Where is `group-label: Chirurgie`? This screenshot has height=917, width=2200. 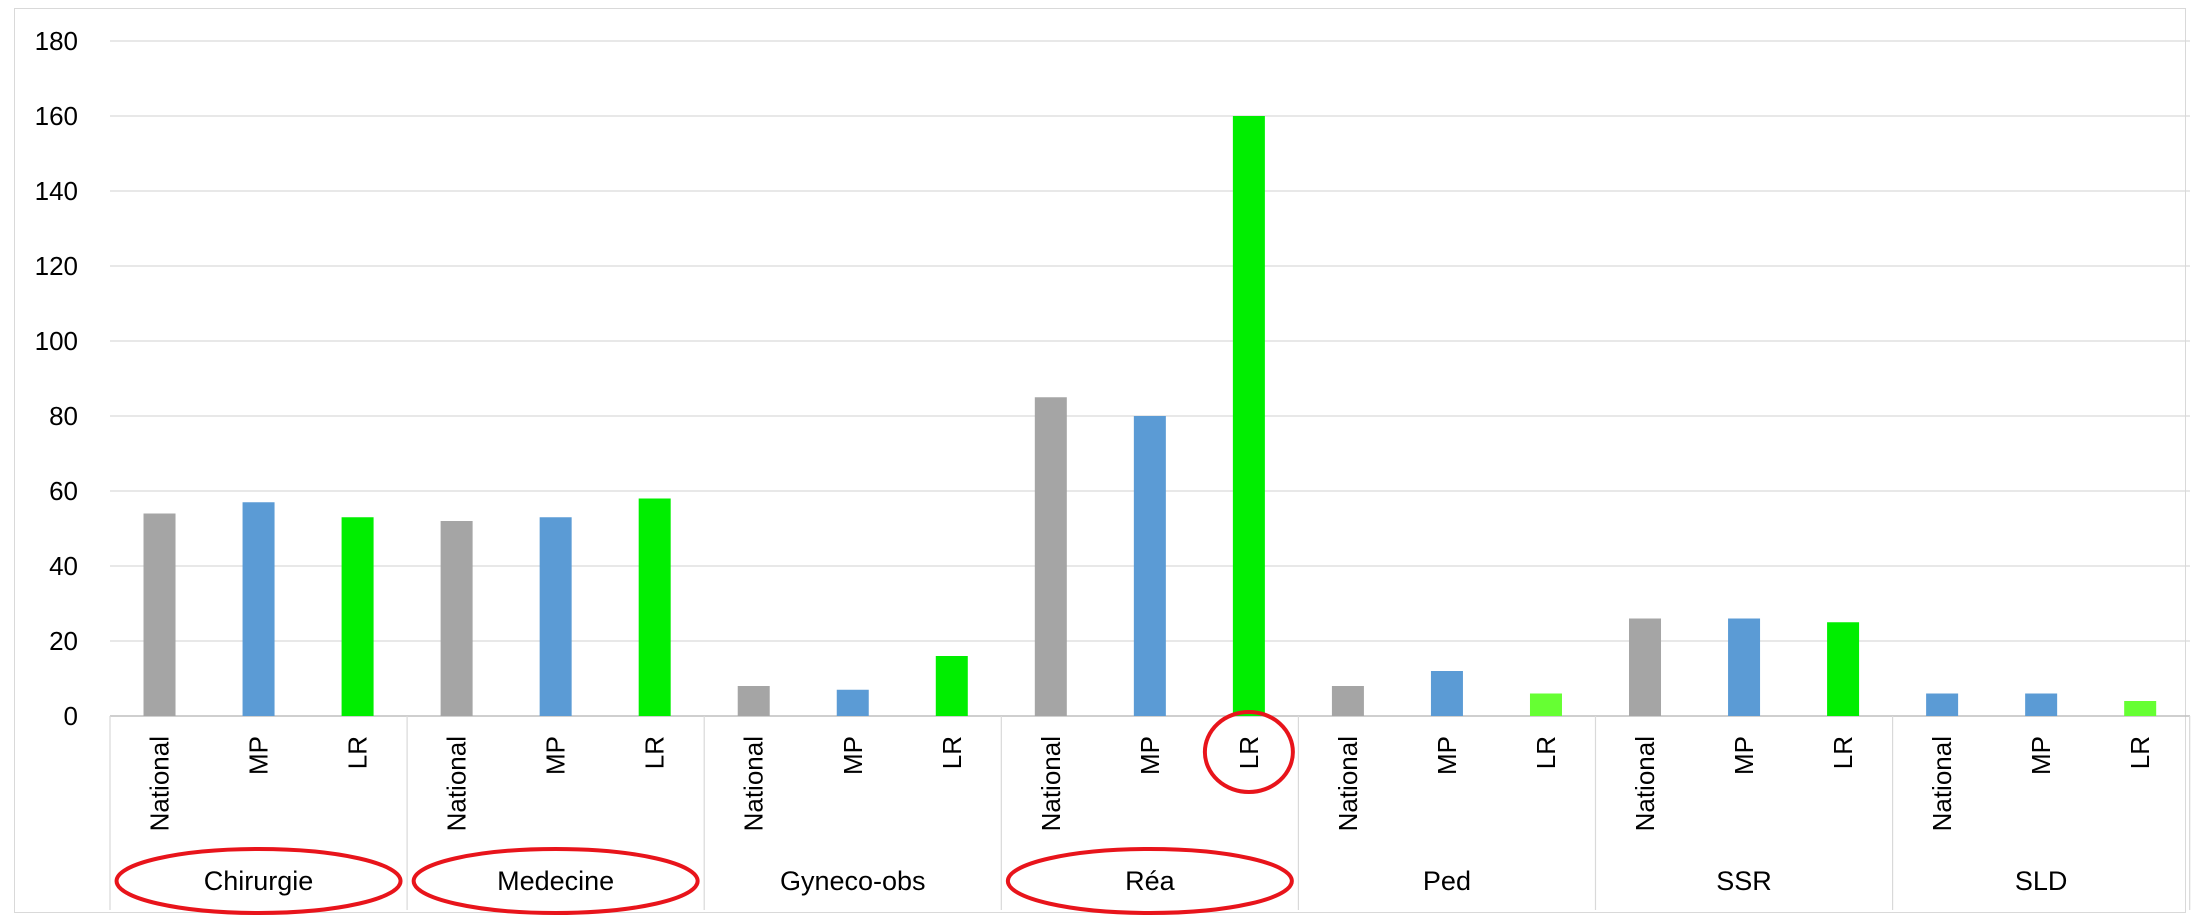
group-label: Chirurgie is located at coordinates (259, 881).